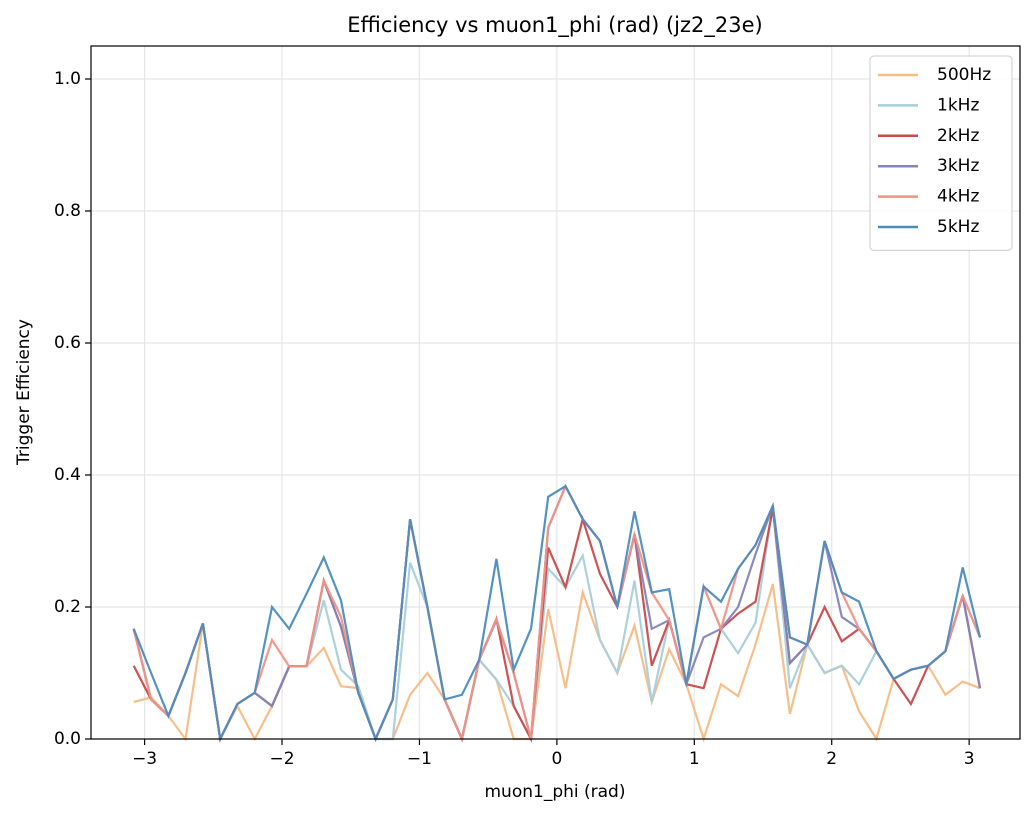 This screenshot has width=1036, height=818. I want to click on y-tick-label: 0.0, so click(67, 739).